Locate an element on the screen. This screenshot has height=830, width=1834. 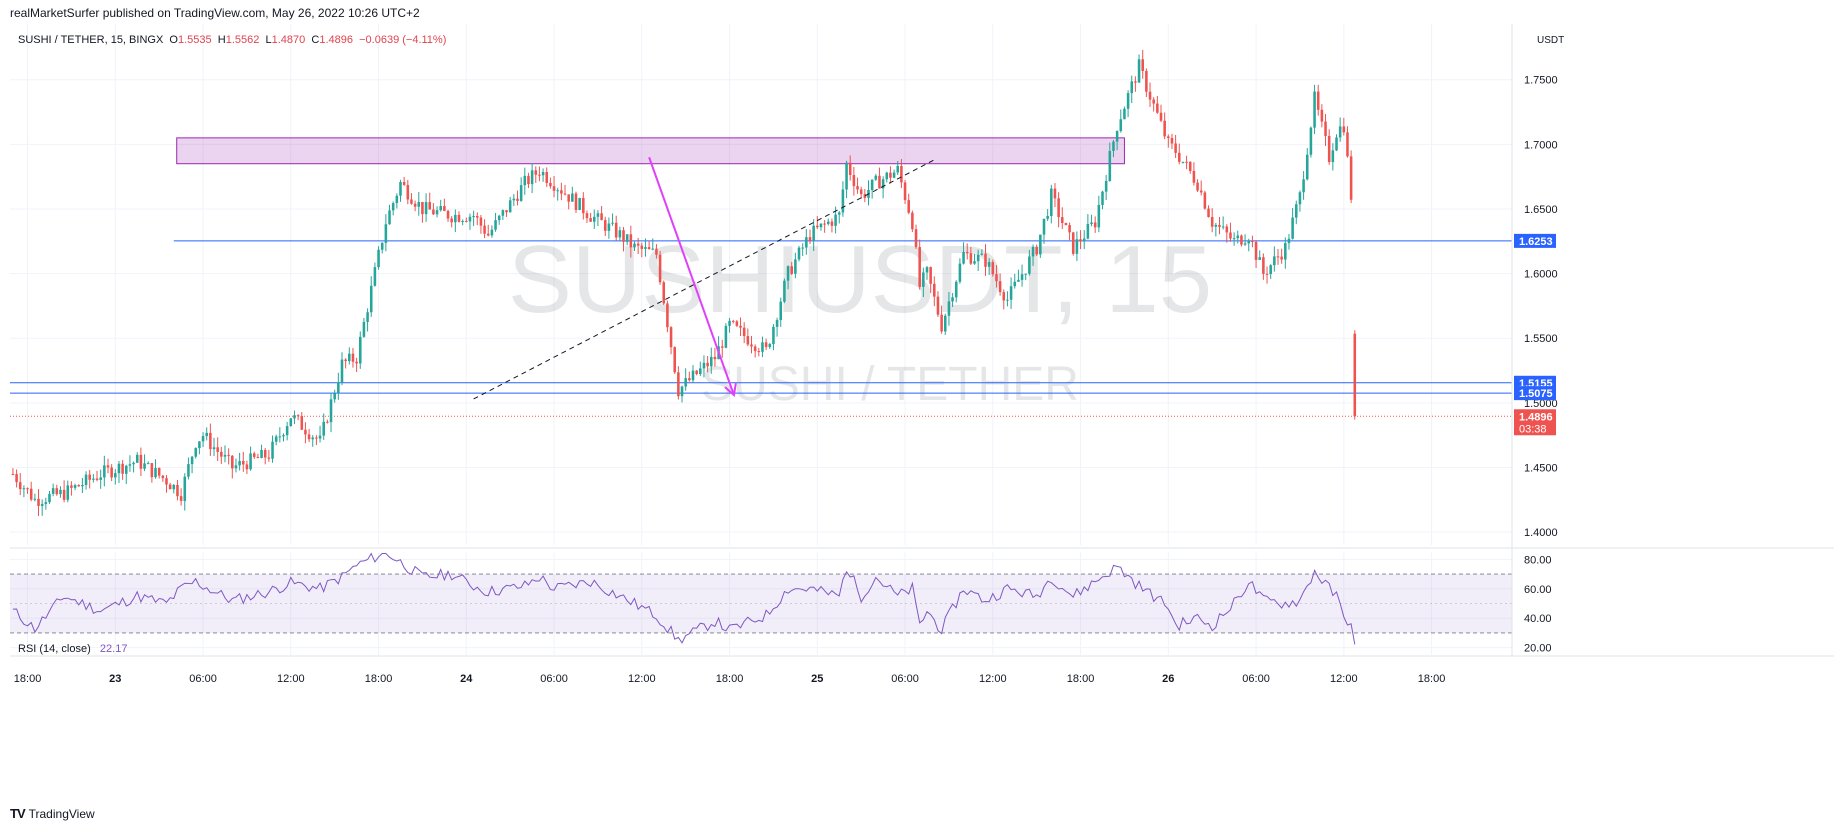
price-tick-label: 1.4500 is located at coordinates (1541, 468).